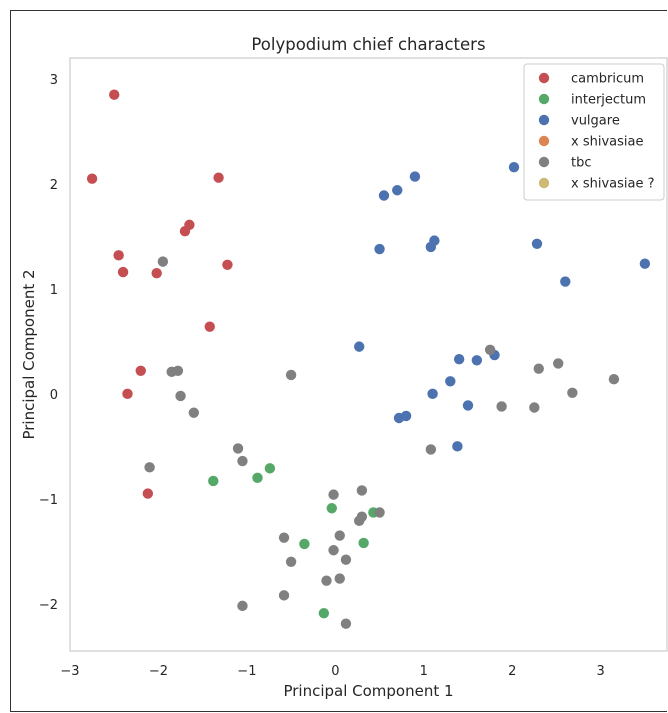 This screenshot has width=668, height=713. What do you see at coordinates (54, 395) in the screenshot?
I see `y-tick-label: 0` at bounding box center [54, 395].